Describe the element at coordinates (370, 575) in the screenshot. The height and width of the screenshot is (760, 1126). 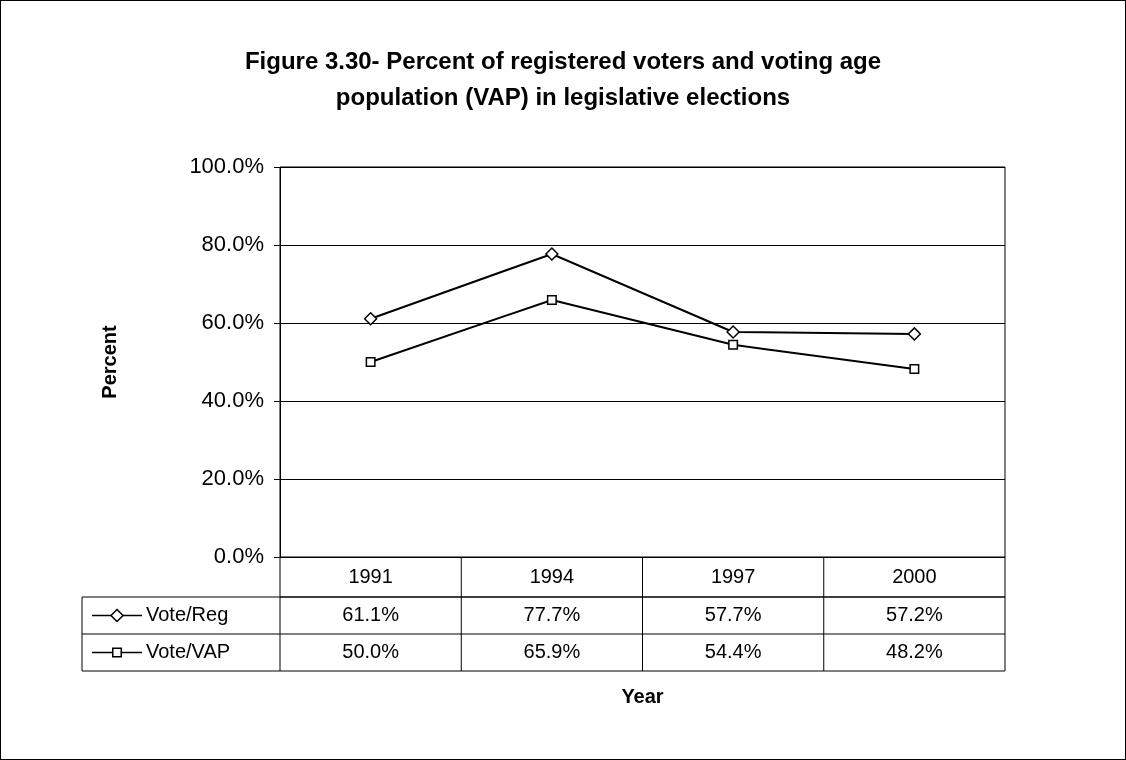
I see `x-tick-label: 1991` at that location.